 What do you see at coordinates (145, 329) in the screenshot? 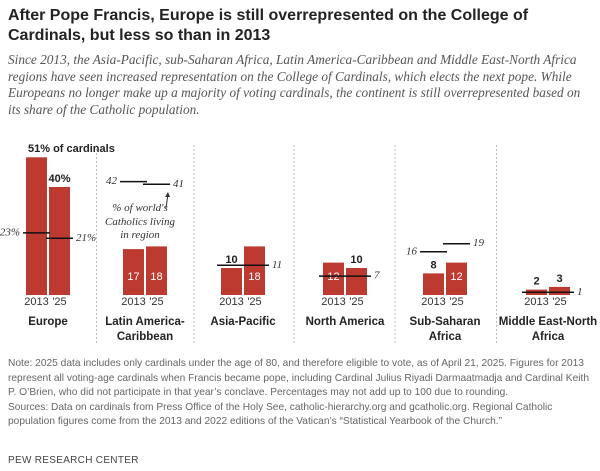
I see `region-label: Latin America-Caribbean` at bounding box center [145, 329].